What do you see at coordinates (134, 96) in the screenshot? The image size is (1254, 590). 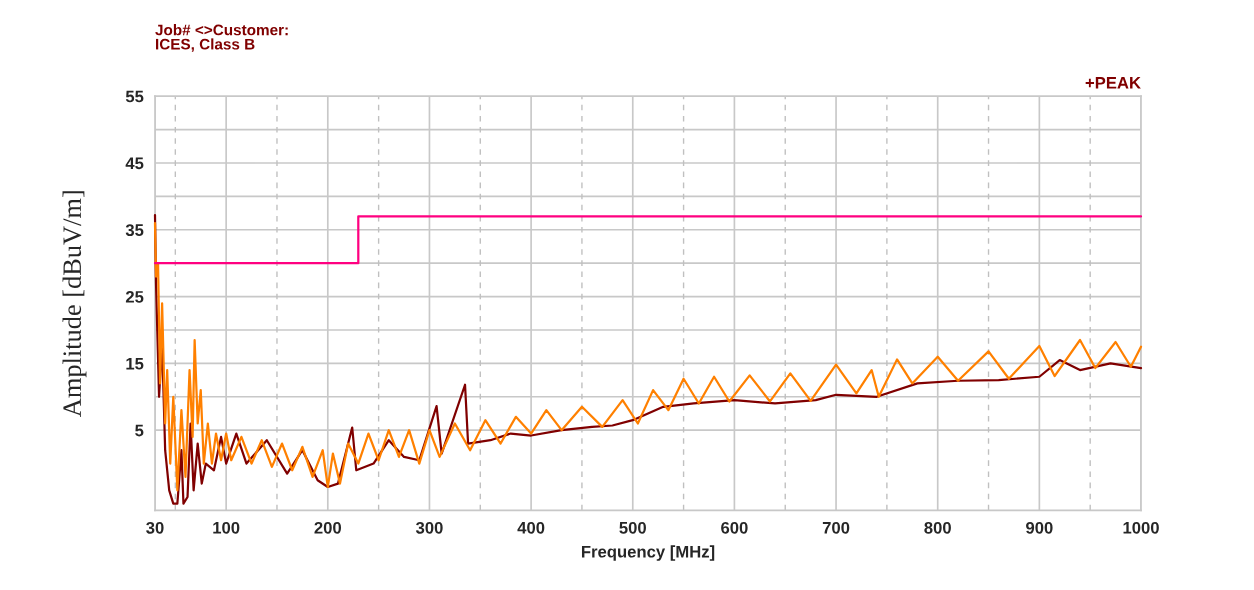 I see `y-tick-label: 55` at bounding box center [134, 96].